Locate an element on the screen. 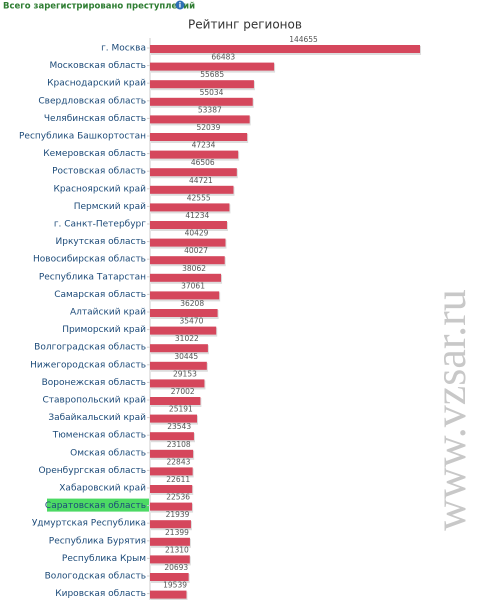 The height and width of the screenshot is (600, 488). value-label: 41234 is located at coordinates (197, 215).